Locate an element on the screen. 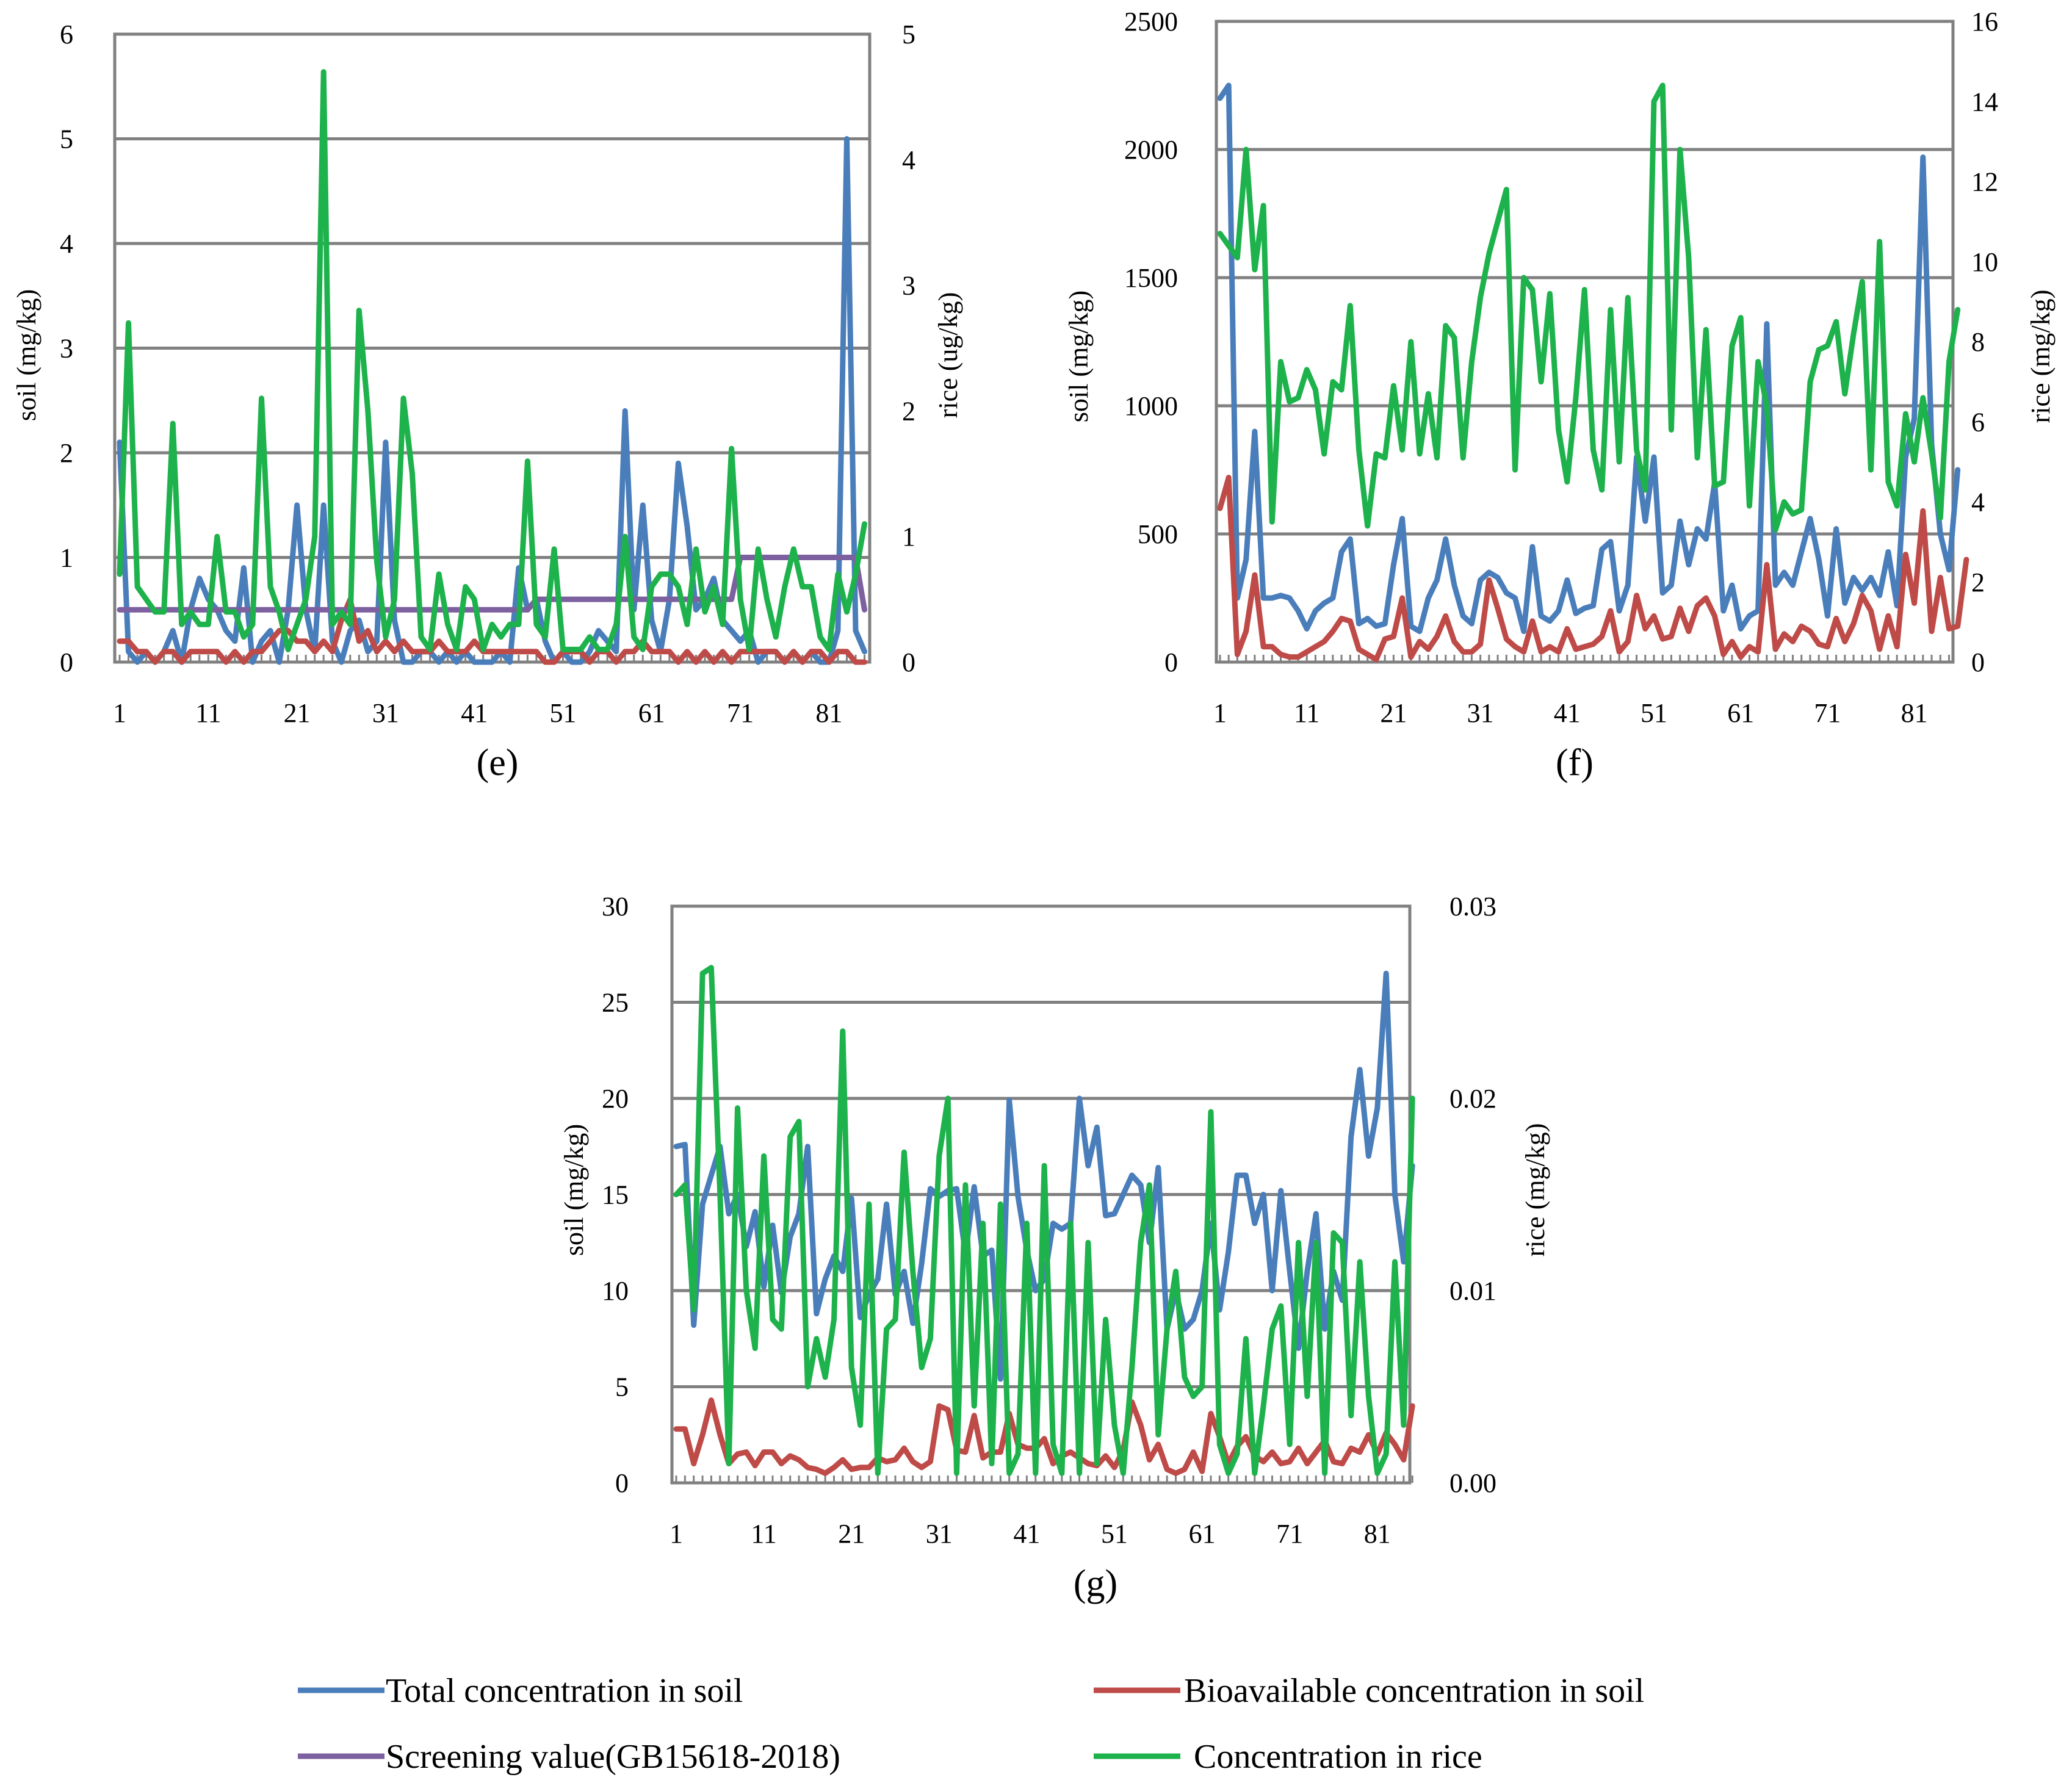  right-tick-label: 5 is located at coordinates (909, 34).